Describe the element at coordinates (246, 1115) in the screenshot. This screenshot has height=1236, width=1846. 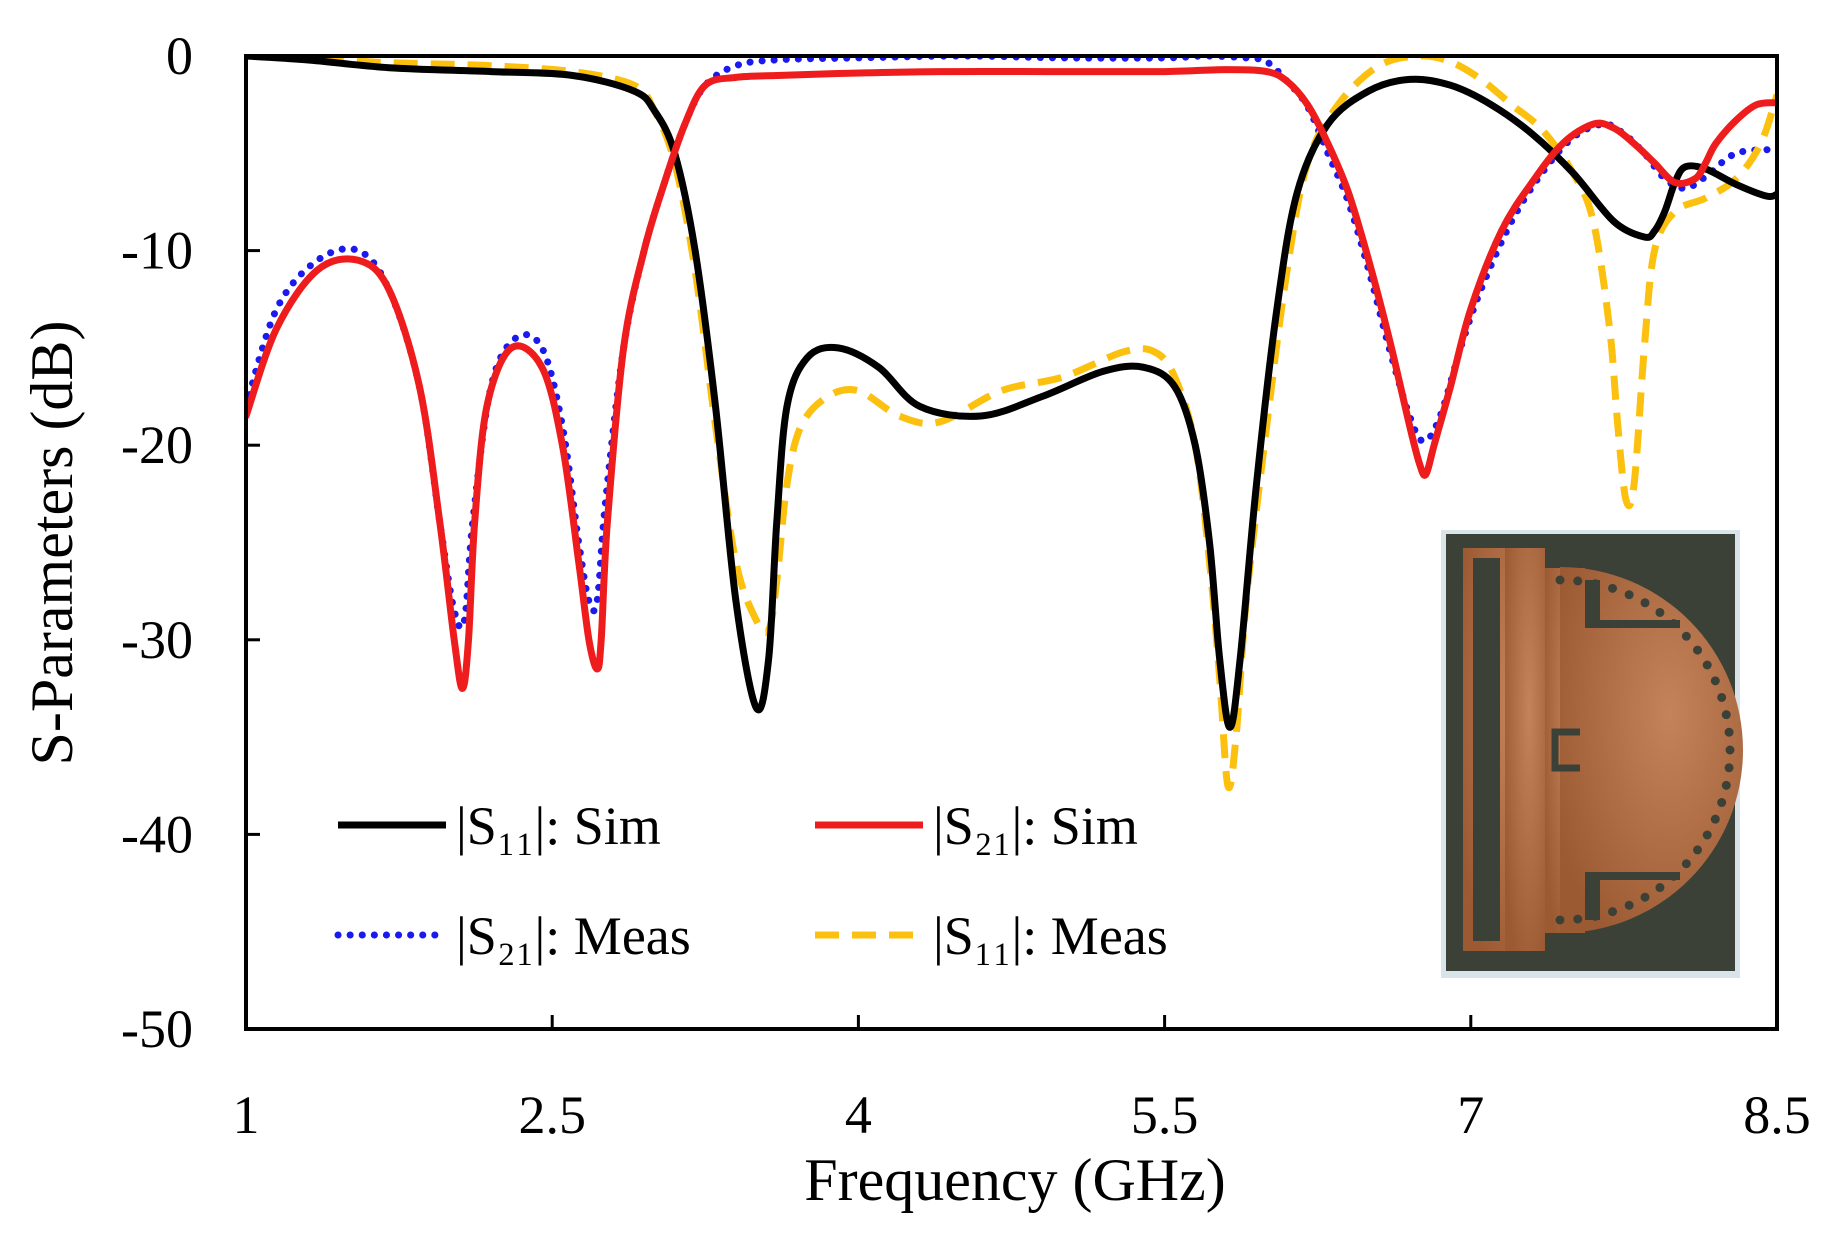
I see `x-tick-label: 1` at that location.